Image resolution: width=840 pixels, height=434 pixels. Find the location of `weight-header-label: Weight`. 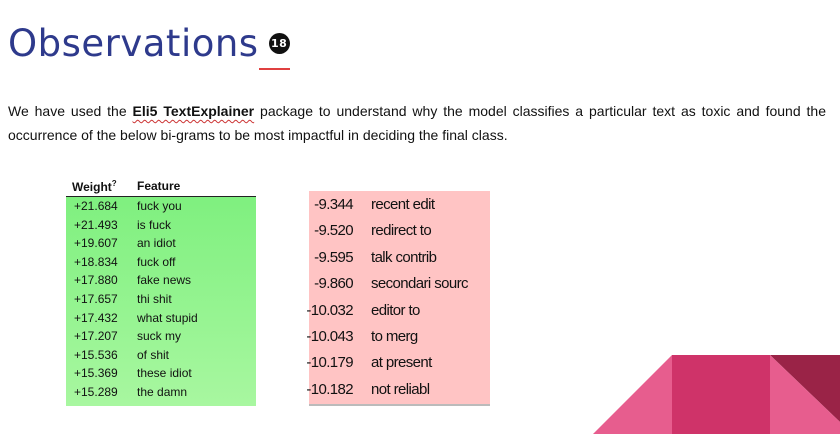

weight-header-label: Weight is located at coordinates (92, 187).